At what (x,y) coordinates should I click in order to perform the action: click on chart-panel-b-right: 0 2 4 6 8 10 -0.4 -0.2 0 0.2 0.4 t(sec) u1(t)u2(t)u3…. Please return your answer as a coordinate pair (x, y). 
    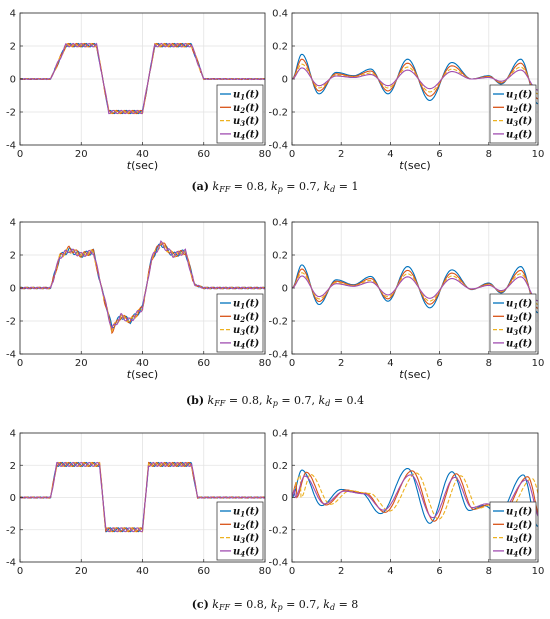
    Looking at the image, I should click on (406, 300).